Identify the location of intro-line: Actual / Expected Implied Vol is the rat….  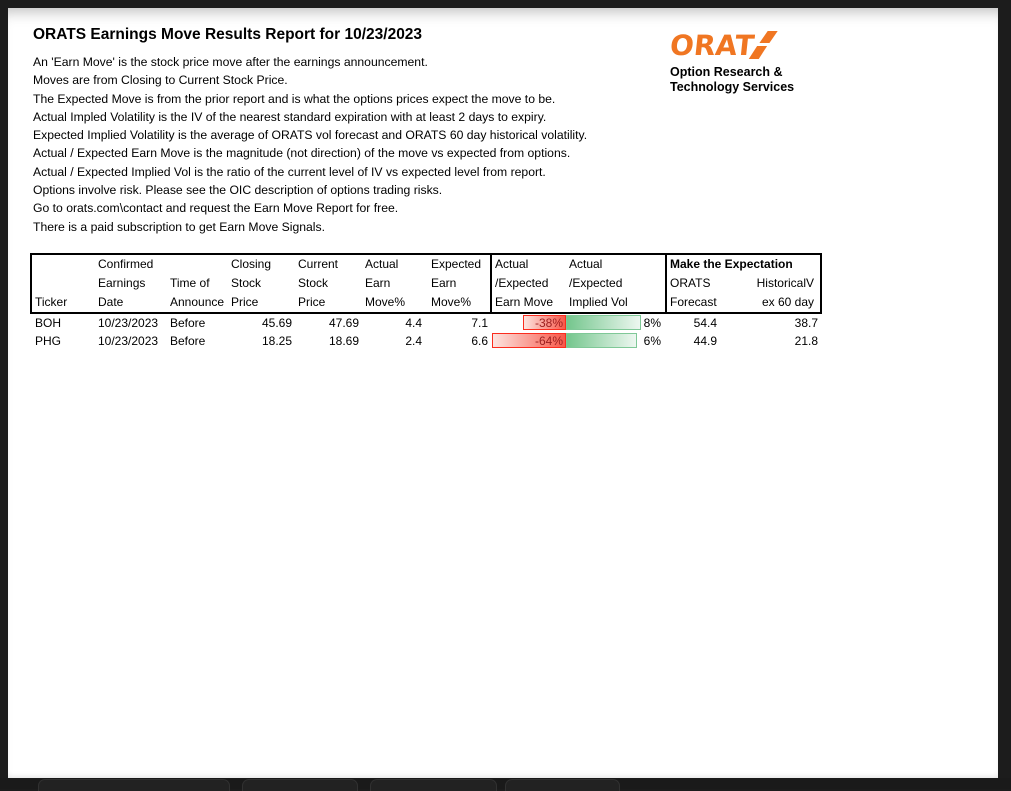
(289, 171).